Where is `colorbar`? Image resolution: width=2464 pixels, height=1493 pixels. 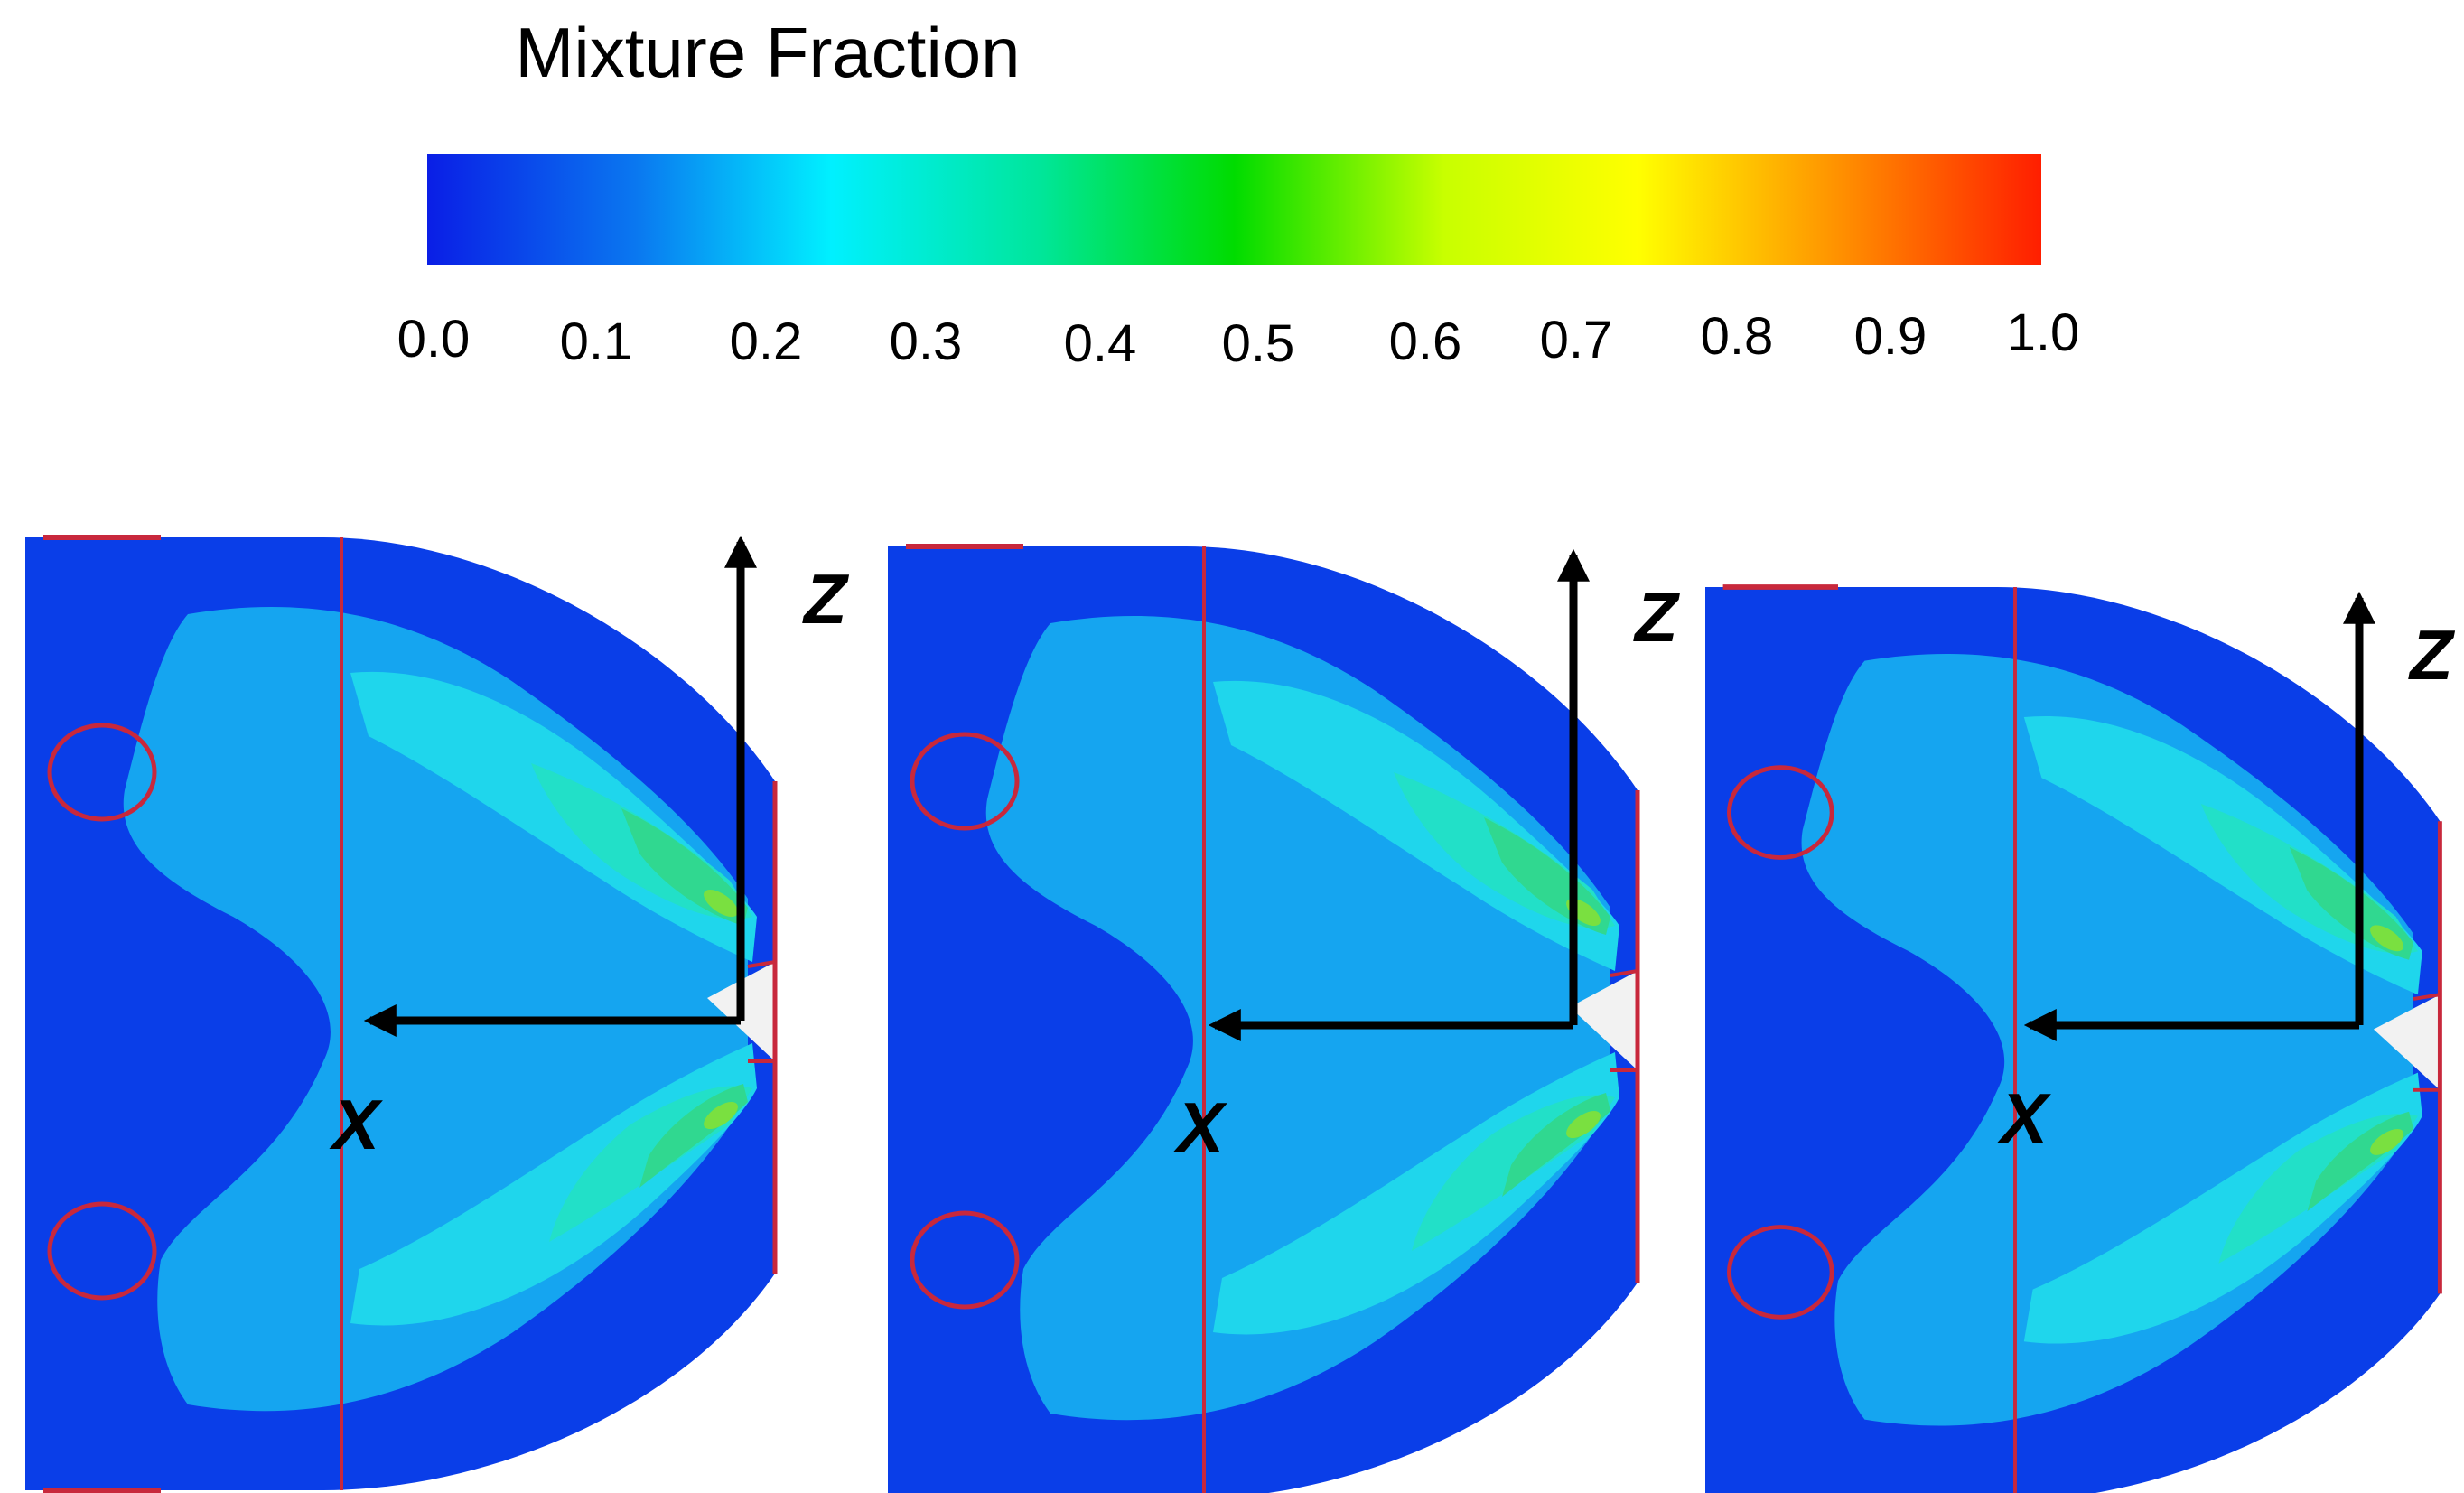 colorbar is located at coordinates (1234, 209).